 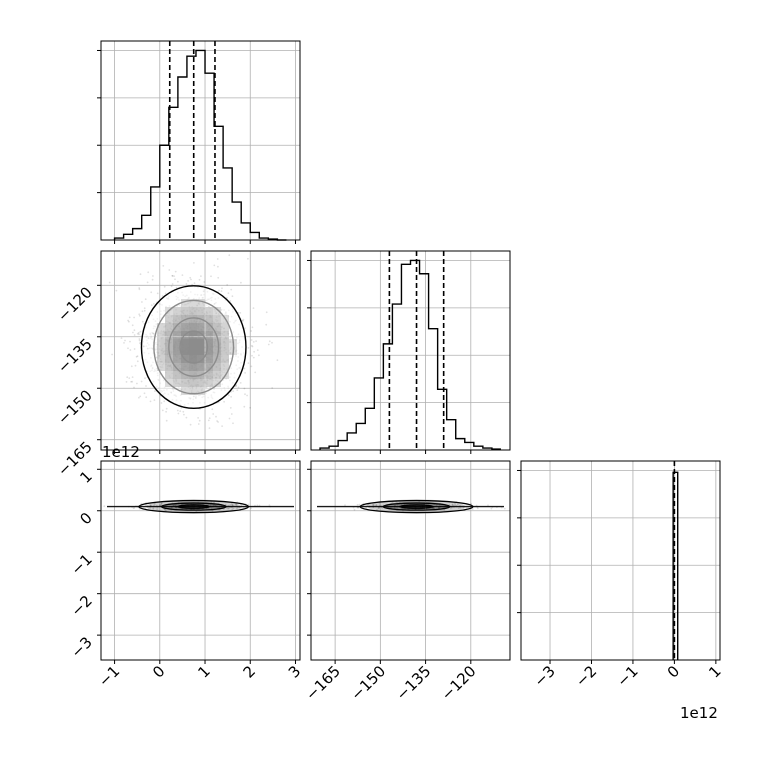 What do you see at coordinates (75, 407) in the screenshot?
I see `y-tick-label: −150` at bounding box center [75, 407].